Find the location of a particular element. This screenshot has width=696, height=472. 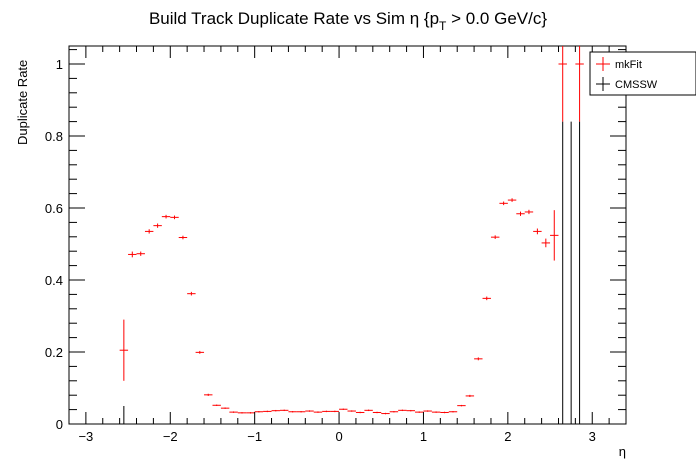

x-tick-label: −1 is located at coordinates (254, 436).